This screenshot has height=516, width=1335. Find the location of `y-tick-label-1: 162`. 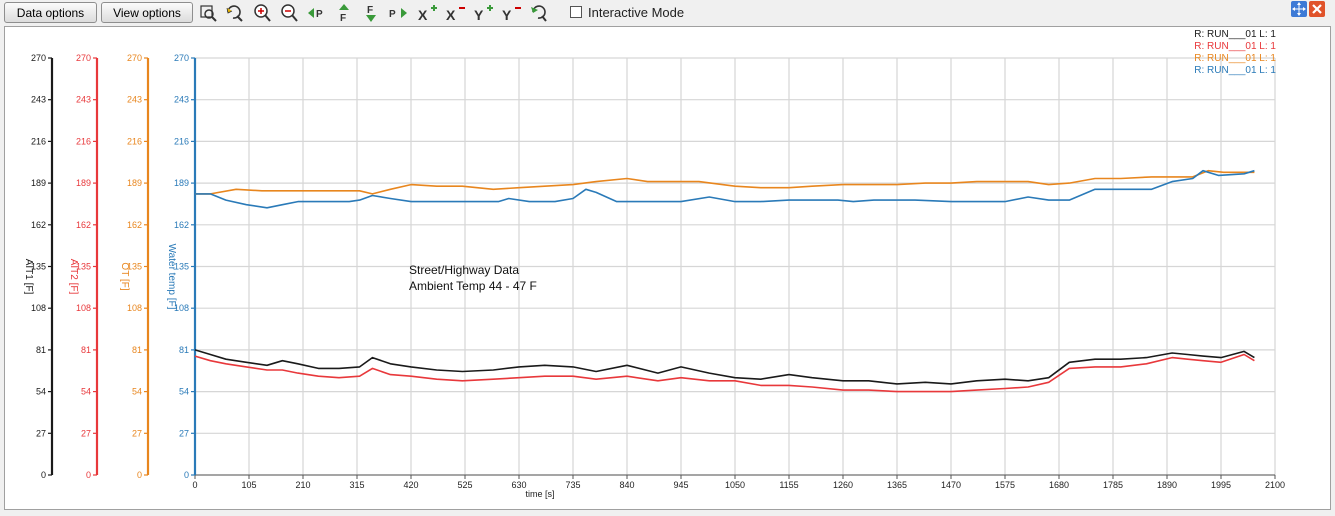

y-tick-label-1: 162 is located at coordinates (83, 225).